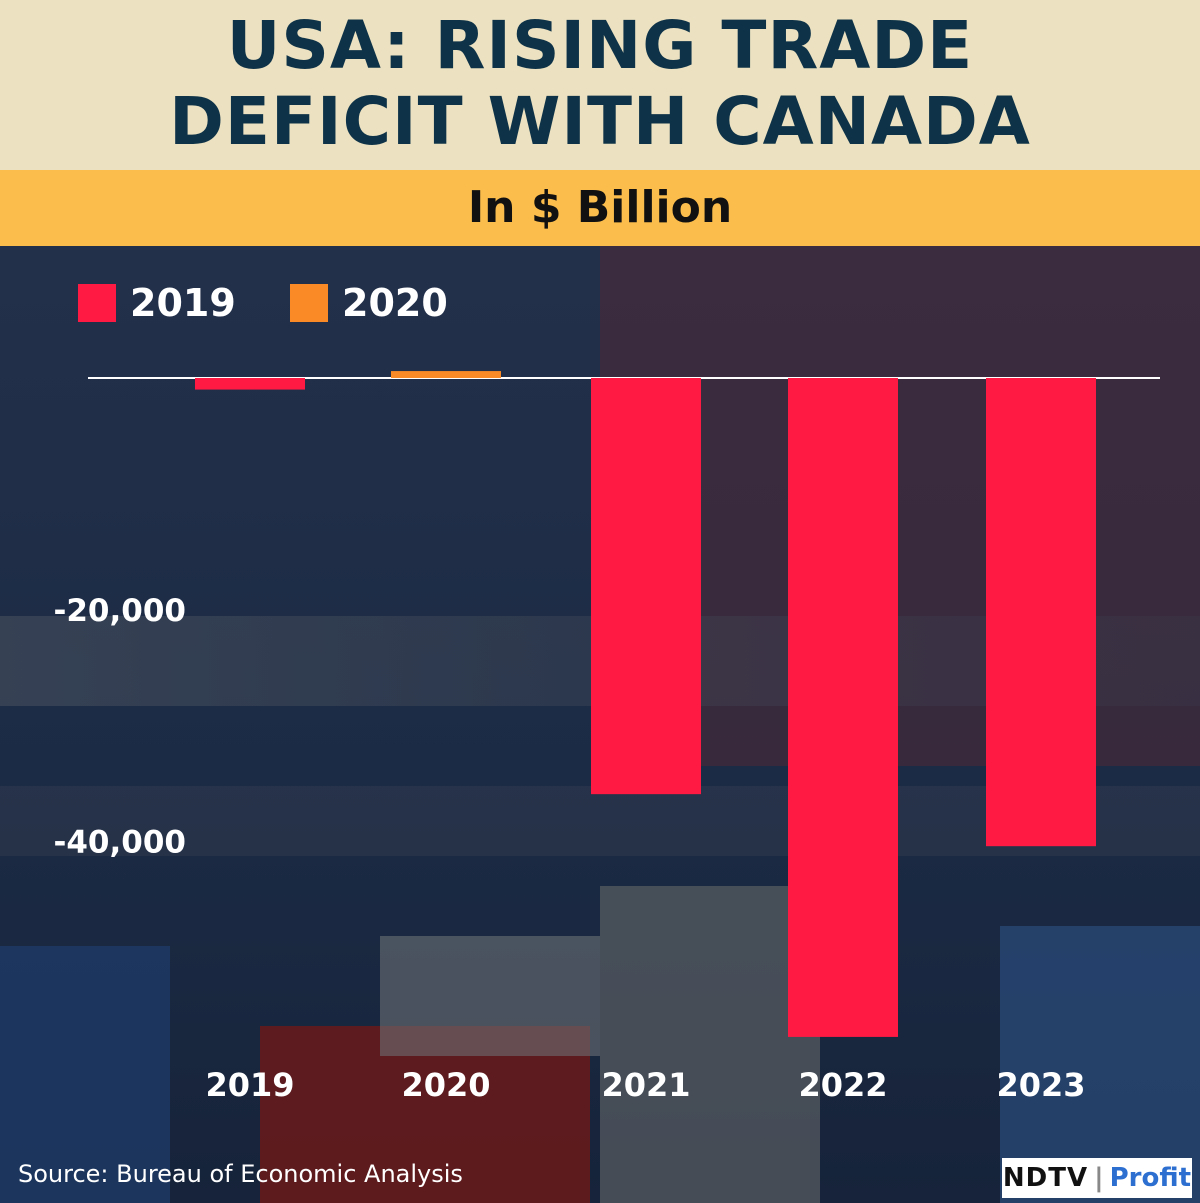 This screenshot has width=1200, height=1203. Describe the element at coordinates (120, 842) in the screenshot. I see `y-tick-label: -40,000` at that location.